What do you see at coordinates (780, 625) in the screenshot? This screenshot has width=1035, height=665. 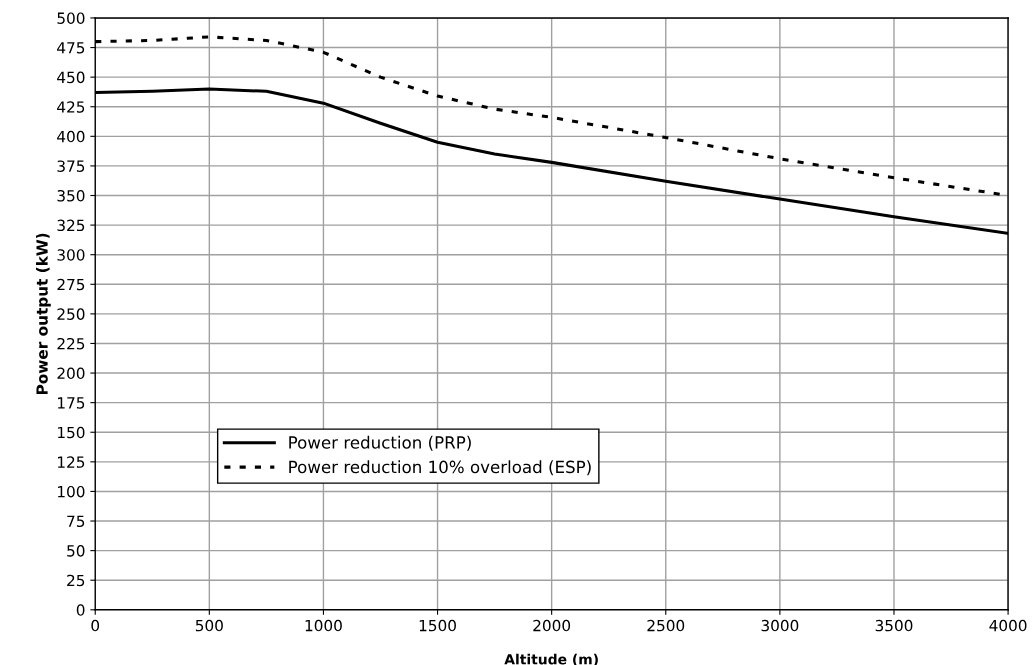 I see `x-tick-label: 3000` at bounding box center [780, 625].